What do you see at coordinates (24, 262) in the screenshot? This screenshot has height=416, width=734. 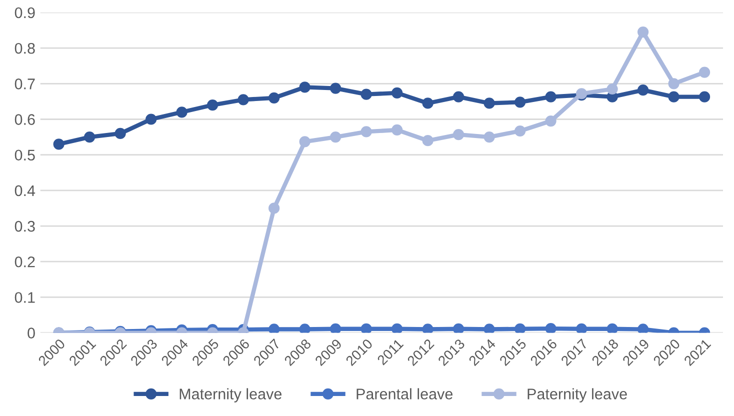 I see `y-tick-label: 0.2` at bounding box center [24, 262].